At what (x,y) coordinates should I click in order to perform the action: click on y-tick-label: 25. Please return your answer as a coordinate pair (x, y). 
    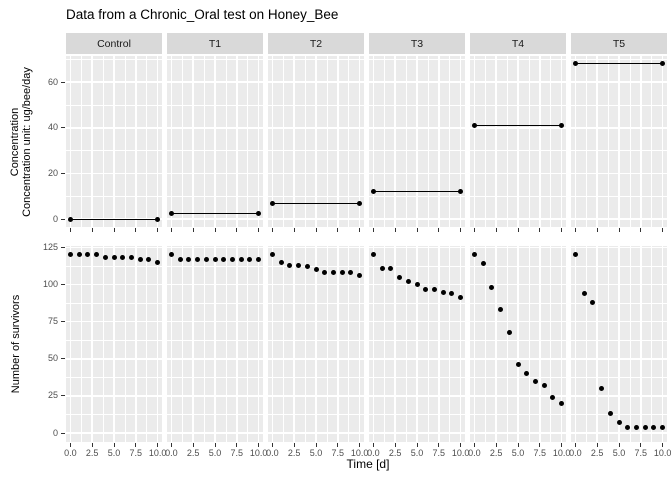
    Looking at the image, I should click on (52, 395).